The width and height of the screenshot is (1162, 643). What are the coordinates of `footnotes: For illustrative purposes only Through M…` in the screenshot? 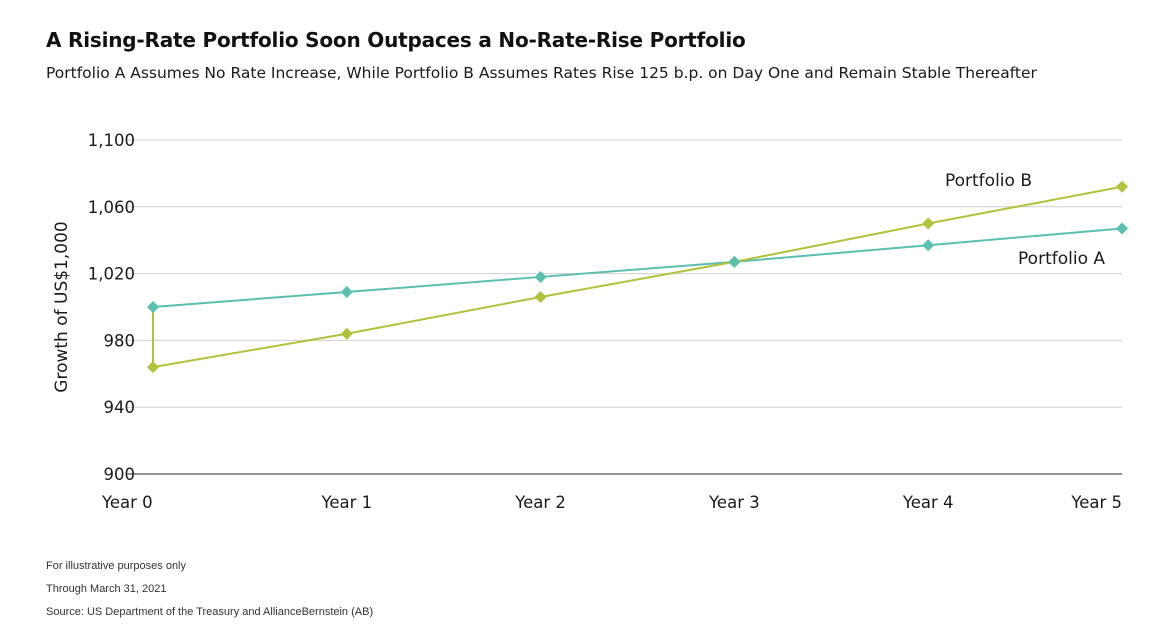 It's located at (209, 592).